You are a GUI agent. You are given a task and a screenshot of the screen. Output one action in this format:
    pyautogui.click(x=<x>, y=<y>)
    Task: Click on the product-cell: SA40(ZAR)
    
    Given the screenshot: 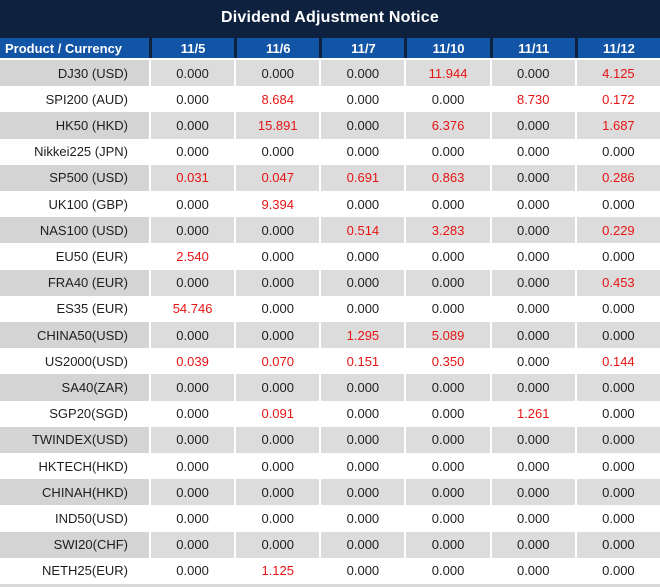 What is the action you would take?
    pyautogui.click(x=74, y=387)
    